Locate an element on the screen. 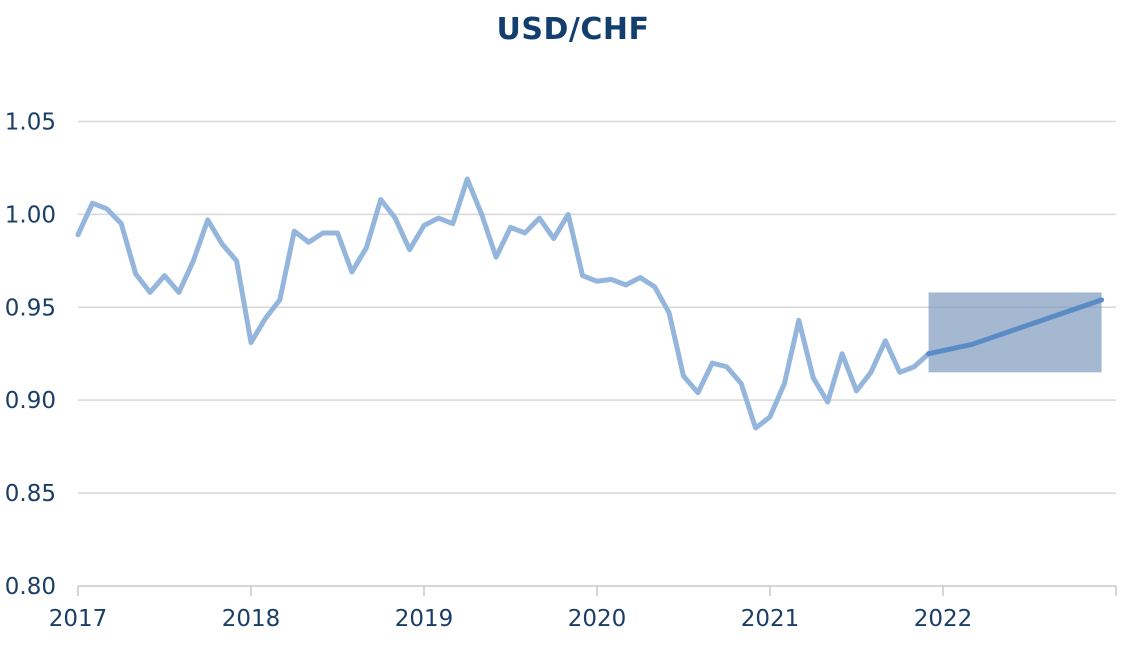  y-tick-label: 0.90 is located at coordinates (30, 401).